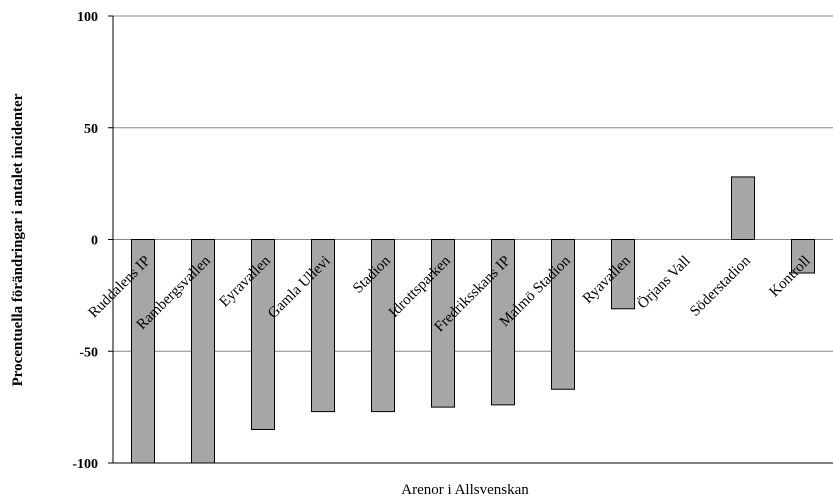  Describe the element at coordinates (85, 241) in the screenshot. I see `y-tick-labels: 100 50 0 -50 -100` at that location.